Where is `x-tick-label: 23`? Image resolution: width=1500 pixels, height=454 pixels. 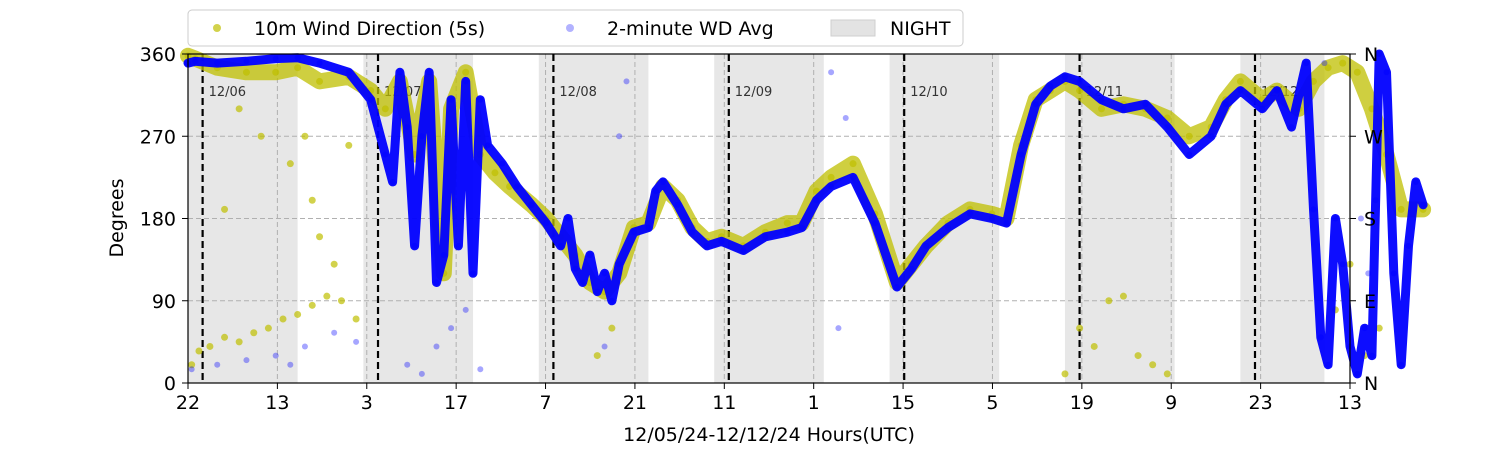 x-tick-label: 23 is located at coordinates (1261, 403).